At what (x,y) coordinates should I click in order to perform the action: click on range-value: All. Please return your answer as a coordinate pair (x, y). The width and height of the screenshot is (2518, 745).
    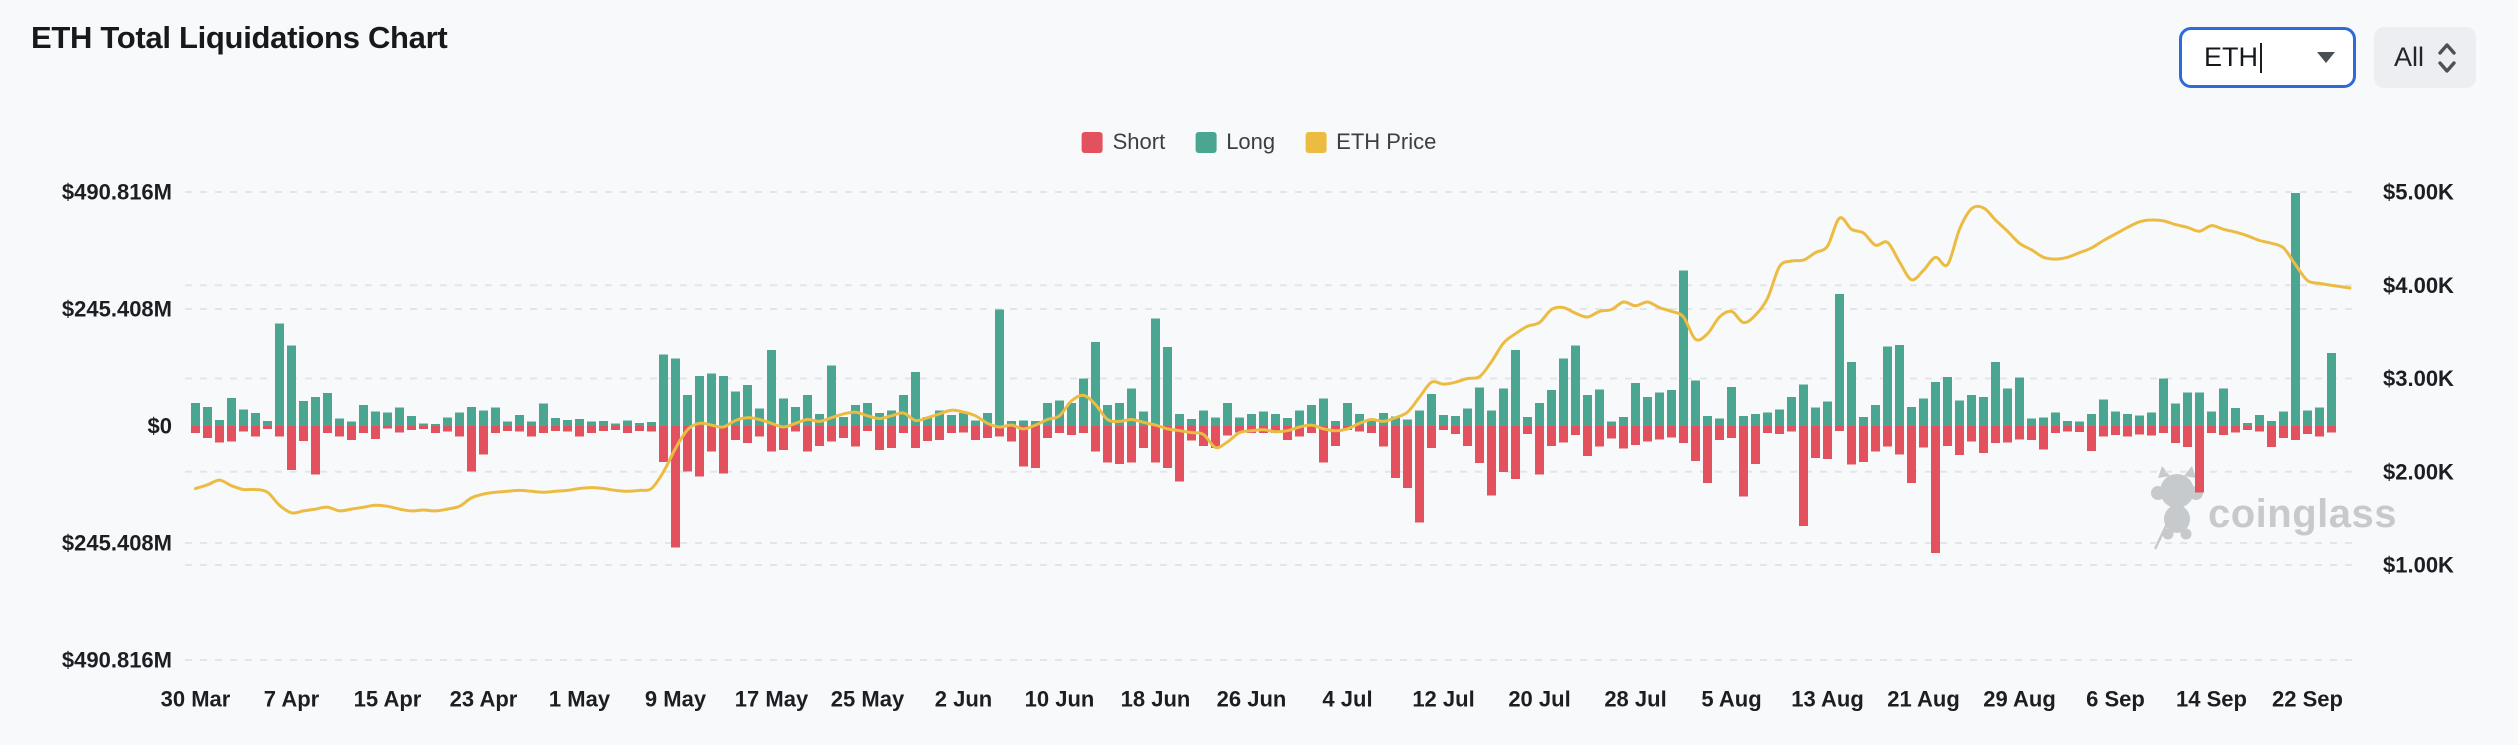
    Looking at the image, I should click on (2408, 57).